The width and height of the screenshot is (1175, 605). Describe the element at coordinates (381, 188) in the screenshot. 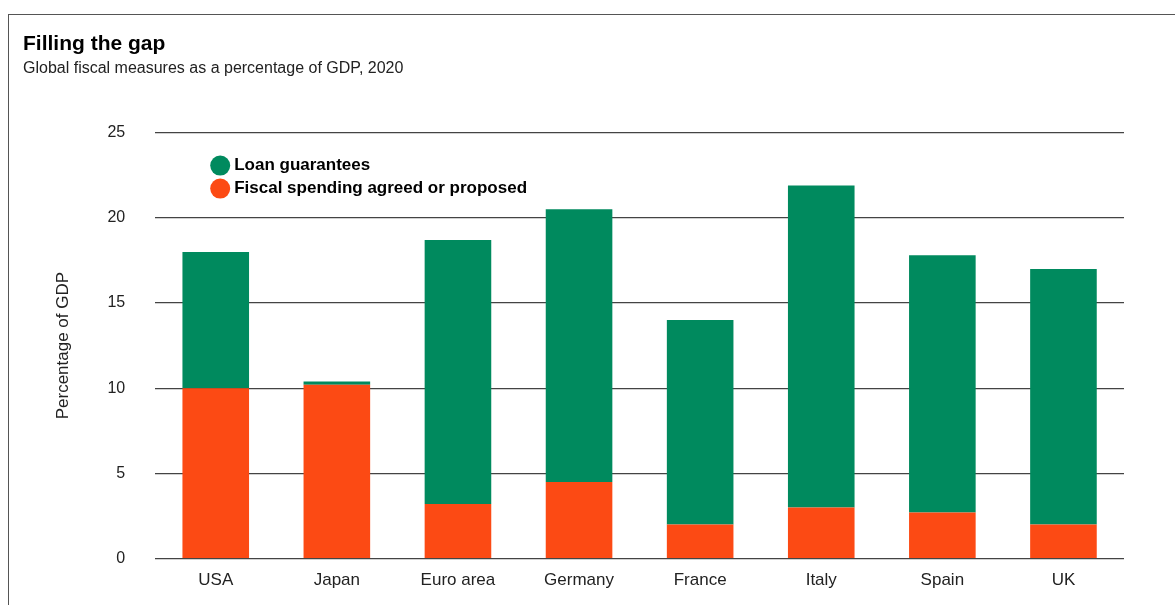

I see `legend-label: Fiscal spending agreed or proposed` at that location.